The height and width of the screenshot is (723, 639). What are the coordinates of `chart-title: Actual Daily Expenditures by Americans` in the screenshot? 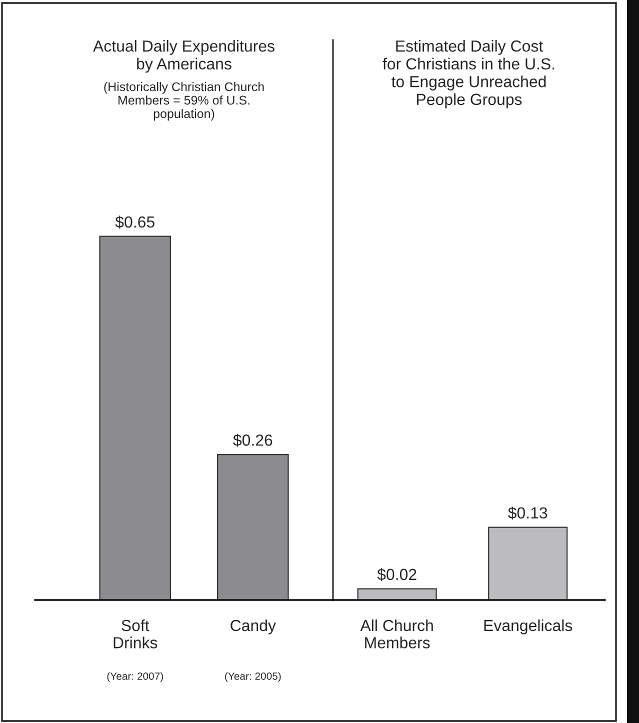 It's located at (183, 56).